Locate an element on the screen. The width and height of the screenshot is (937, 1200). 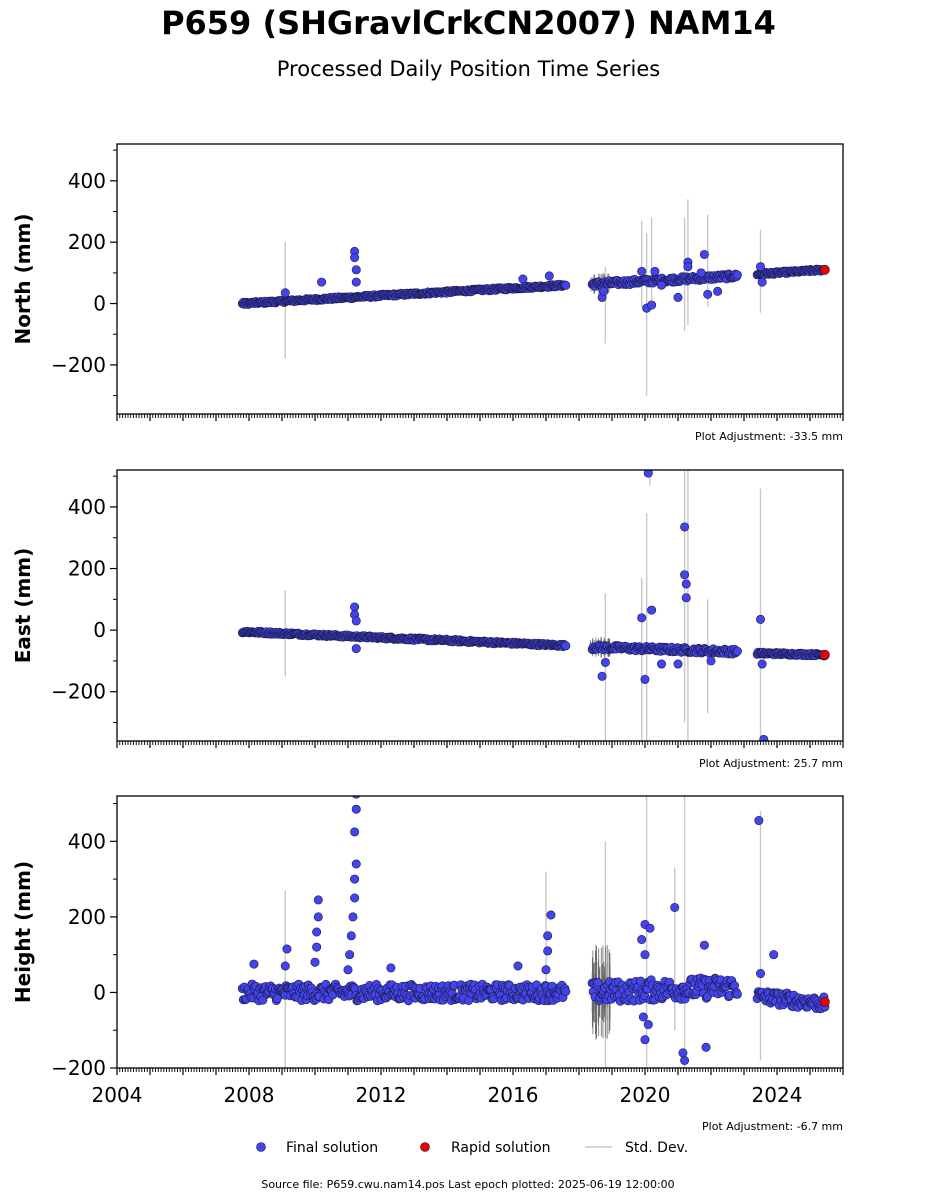
legend-final-marker is located at coordinates (261, 1147).